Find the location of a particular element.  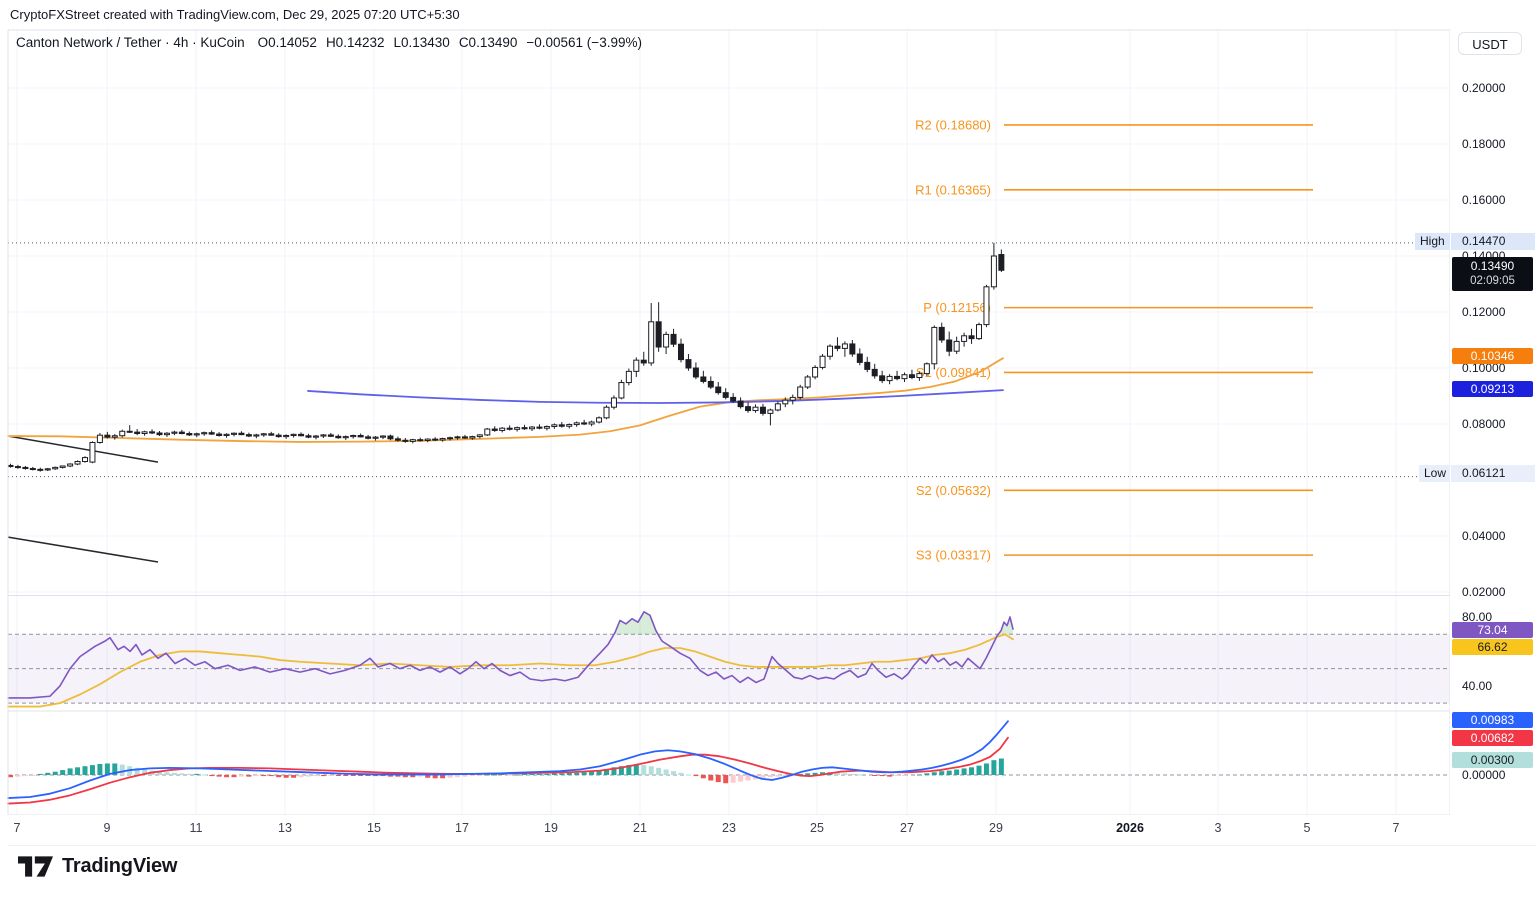

pivot-label: S3 (0.03317) is located at coordinates (953, 555).